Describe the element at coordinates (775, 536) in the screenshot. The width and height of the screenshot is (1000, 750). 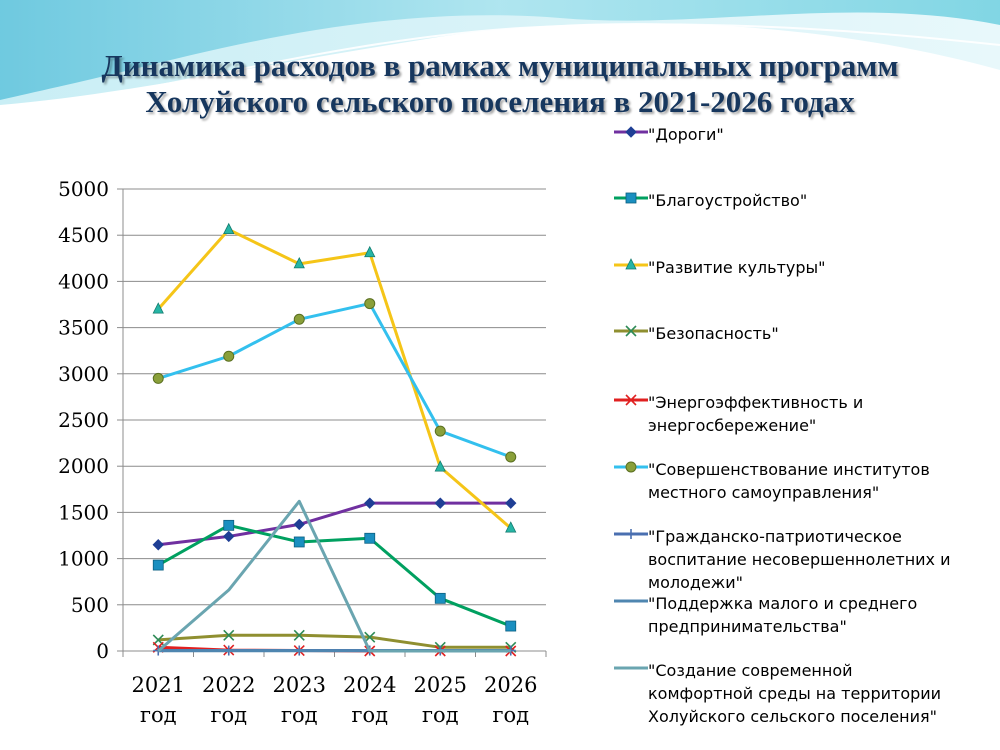
I see `legend-label-line: "Гражданско-патриотическое` at that location.